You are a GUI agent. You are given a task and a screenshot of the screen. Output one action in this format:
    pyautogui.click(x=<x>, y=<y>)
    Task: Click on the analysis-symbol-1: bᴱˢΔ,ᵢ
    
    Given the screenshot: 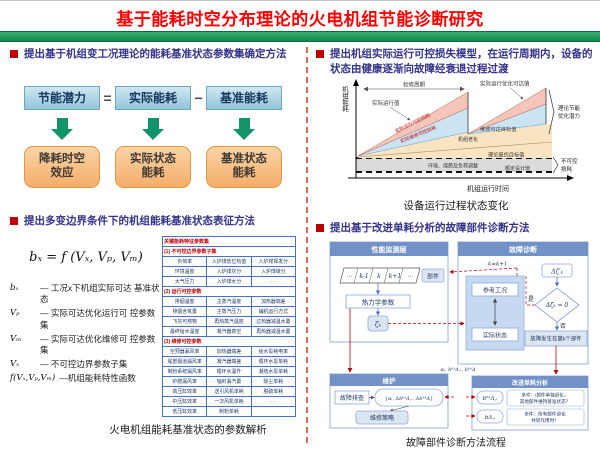 What is the action you would take?
    pyautogui.click(x=490, y=398)
    